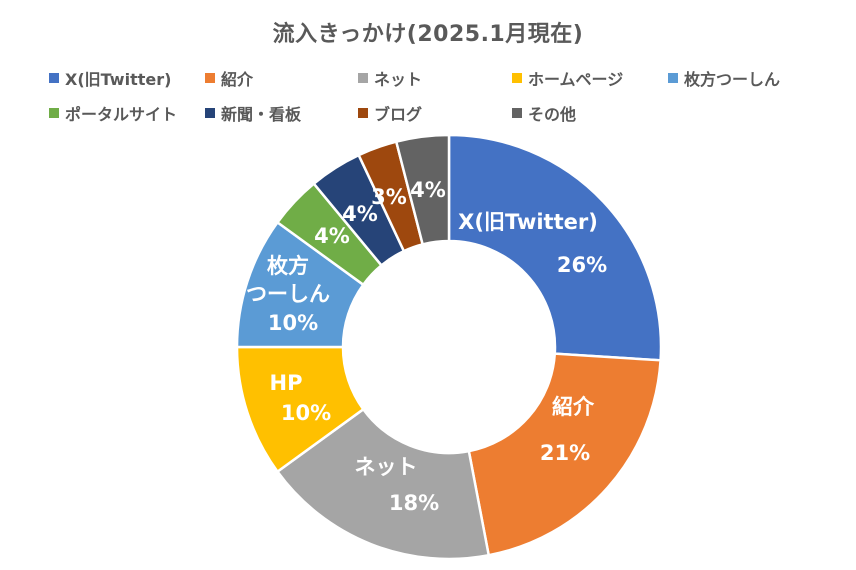 This screenshot has height=570, width=856. I want to click on slice-name-label: ネット, so click(386, 467).